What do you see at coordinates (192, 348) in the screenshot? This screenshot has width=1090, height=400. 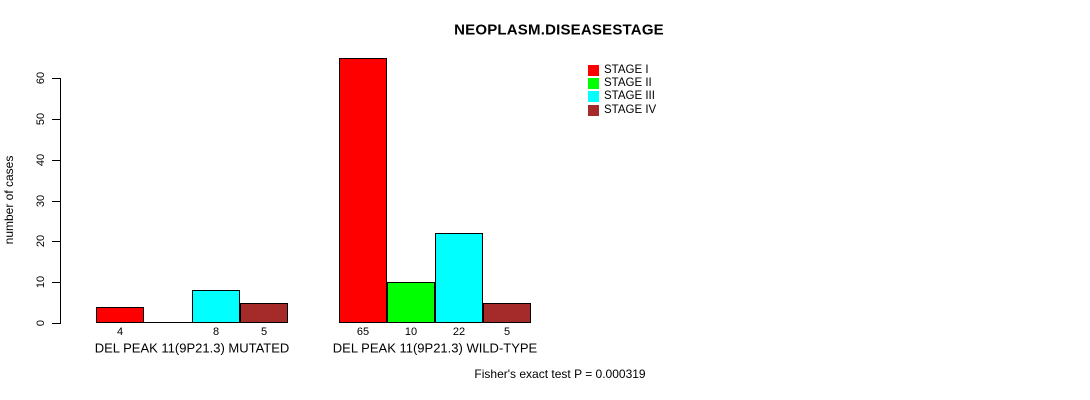 I see `category-label-mutated: DEL PEAK 11(9P21.3) MUTATED` at bounding box center [192, 348].